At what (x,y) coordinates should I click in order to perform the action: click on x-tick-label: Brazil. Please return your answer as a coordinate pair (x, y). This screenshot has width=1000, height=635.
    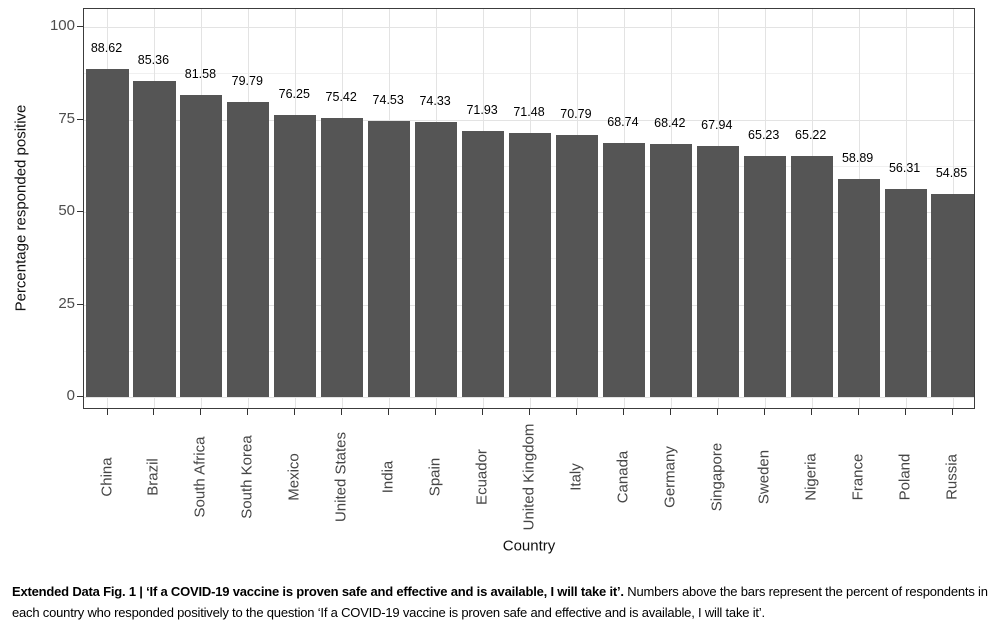
    Looking at the image, I should click on (153, 477).